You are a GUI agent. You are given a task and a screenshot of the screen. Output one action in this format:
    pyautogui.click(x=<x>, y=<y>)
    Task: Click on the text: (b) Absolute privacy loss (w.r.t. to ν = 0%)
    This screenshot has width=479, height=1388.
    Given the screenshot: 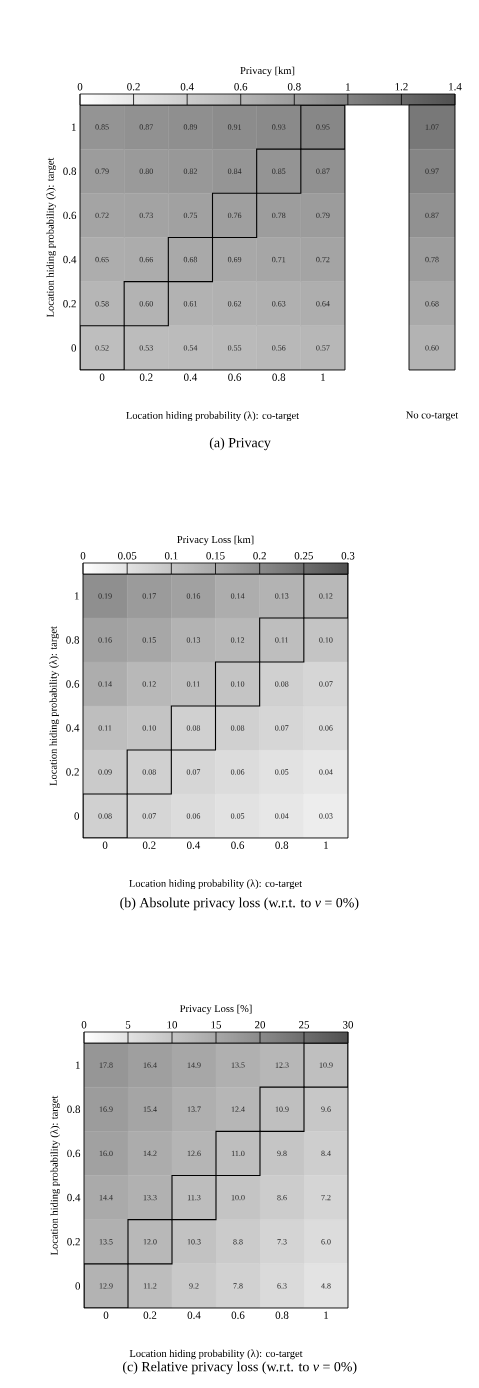 What is the action you would take?
    pyautogui.click(x=239, y=904)
    